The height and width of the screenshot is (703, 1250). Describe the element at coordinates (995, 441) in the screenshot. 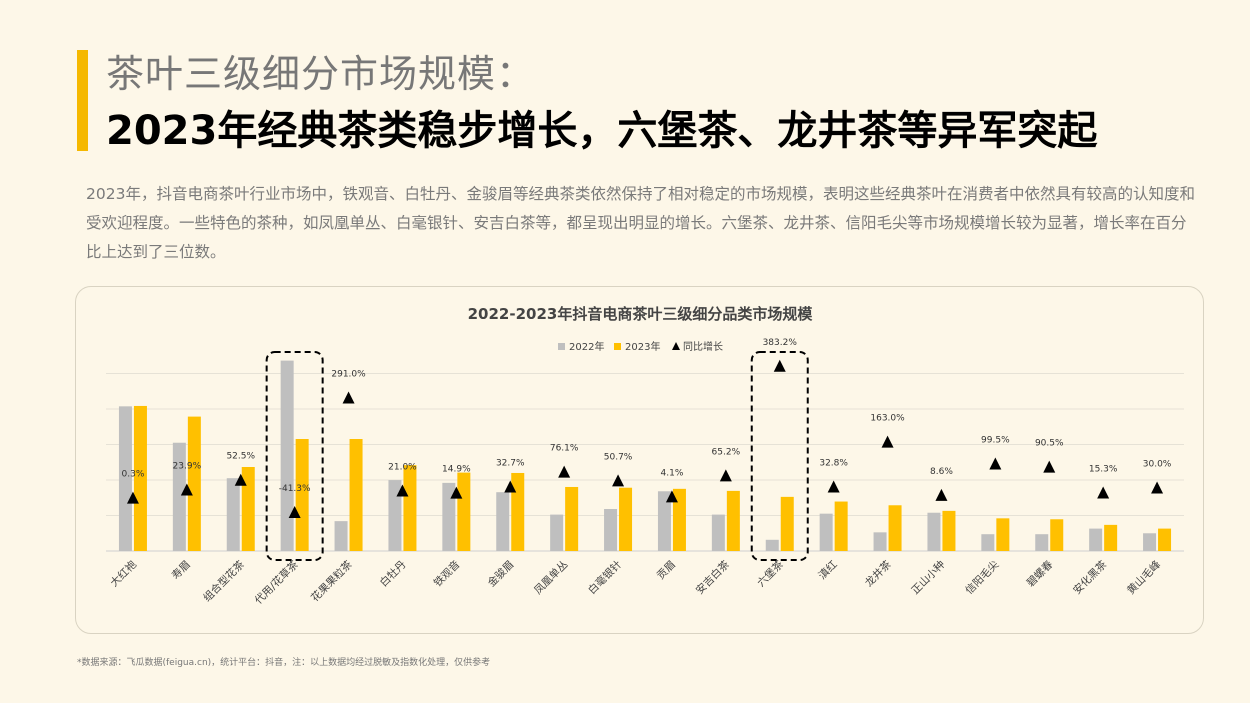

I see `growth-label: 99.5%` at that location.